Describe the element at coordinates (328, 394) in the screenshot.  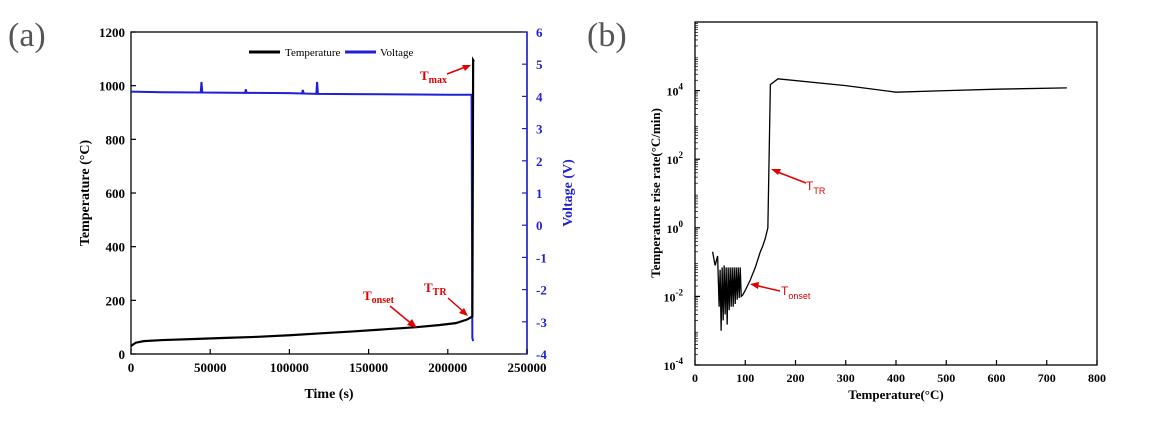
I see `panel-a-x-axis-label: Time (s)` at that location.